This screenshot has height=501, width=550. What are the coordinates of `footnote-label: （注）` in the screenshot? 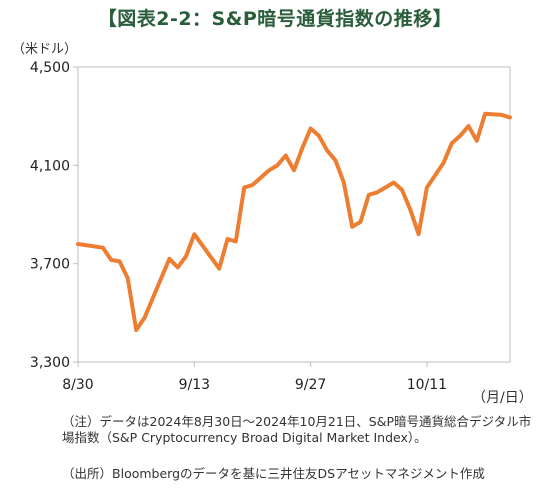 It's located at (81, 421).